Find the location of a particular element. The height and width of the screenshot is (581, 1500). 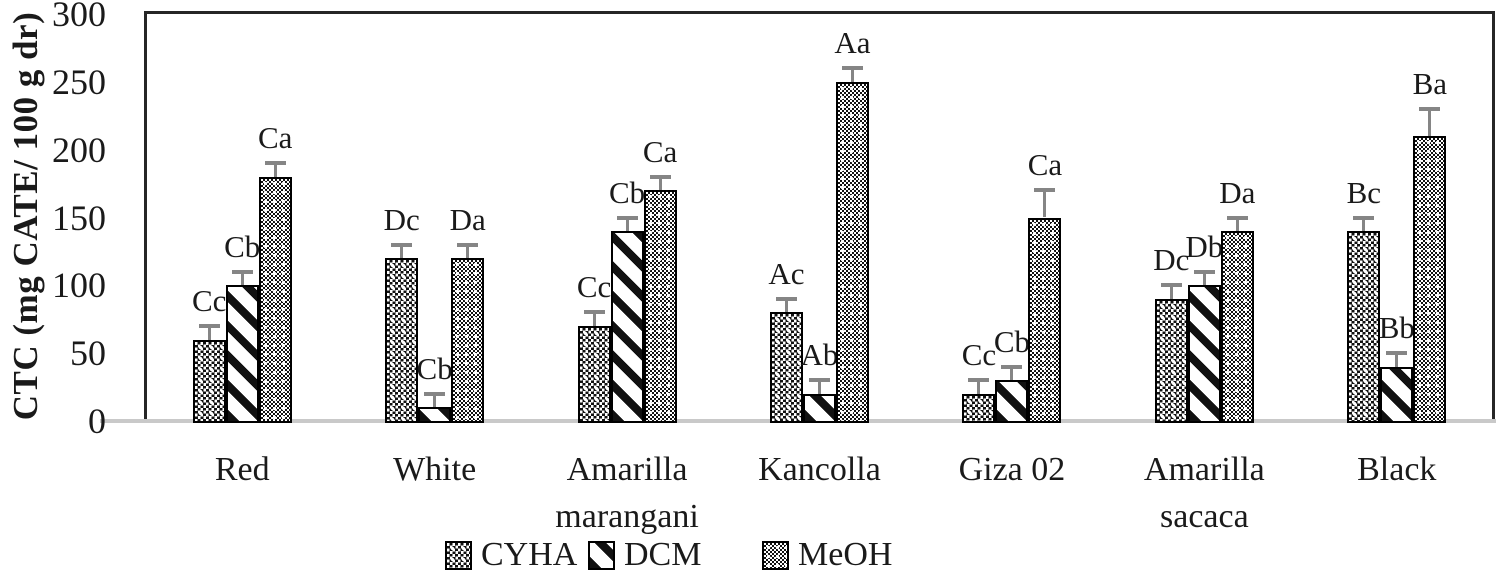

bar-cyha-red is located at coordinates (209, 381).